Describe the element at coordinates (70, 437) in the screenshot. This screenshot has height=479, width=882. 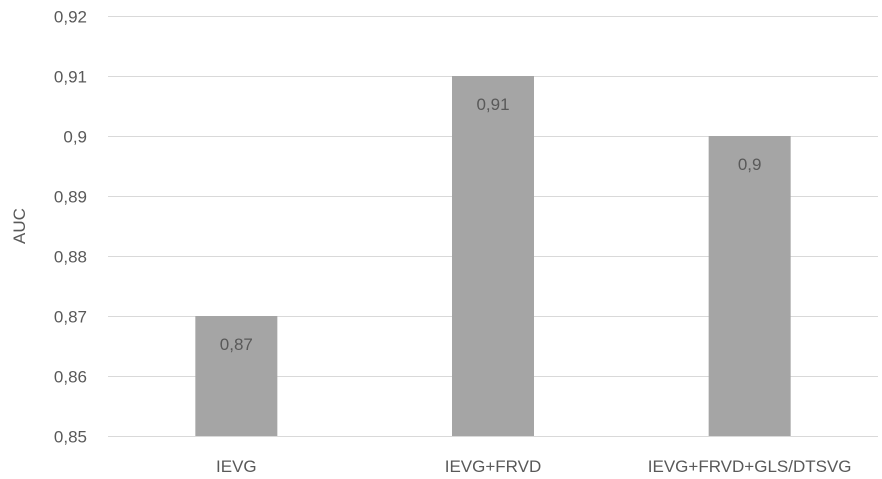
I see `y-tick-label: 0,85` at that location.